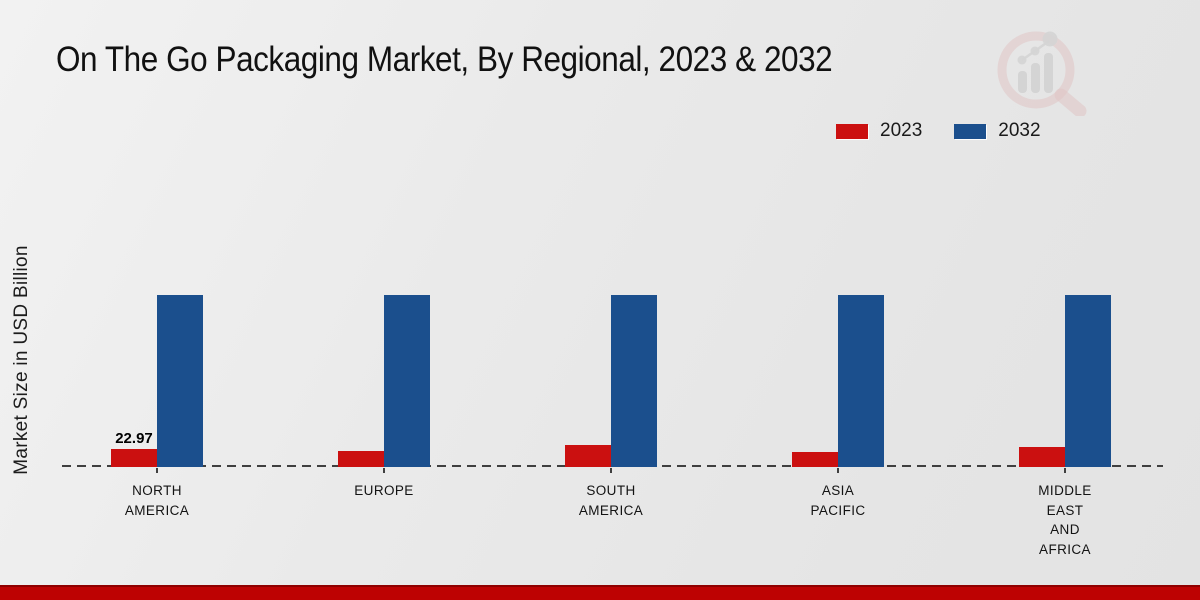 The height and width of the screenshot is (600, 1200). Describe the element at coordinates (901, 130) in the screenshot. I see `legend-label-2023: 2023` at that location.